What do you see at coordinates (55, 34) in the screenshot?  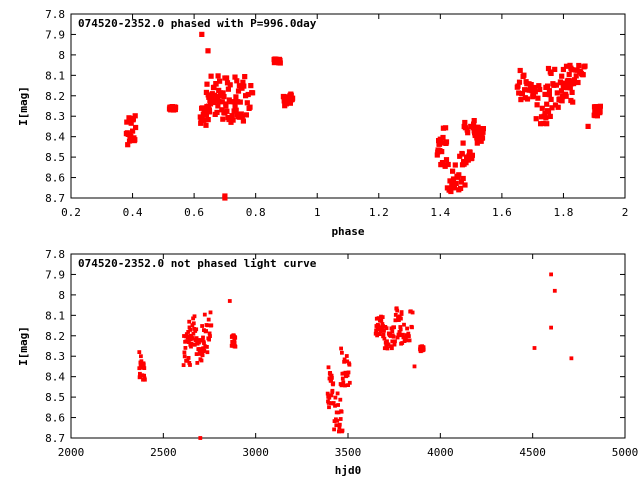 I see `phased-y-tick-label: 7.9` at bounding box center [55, 34].